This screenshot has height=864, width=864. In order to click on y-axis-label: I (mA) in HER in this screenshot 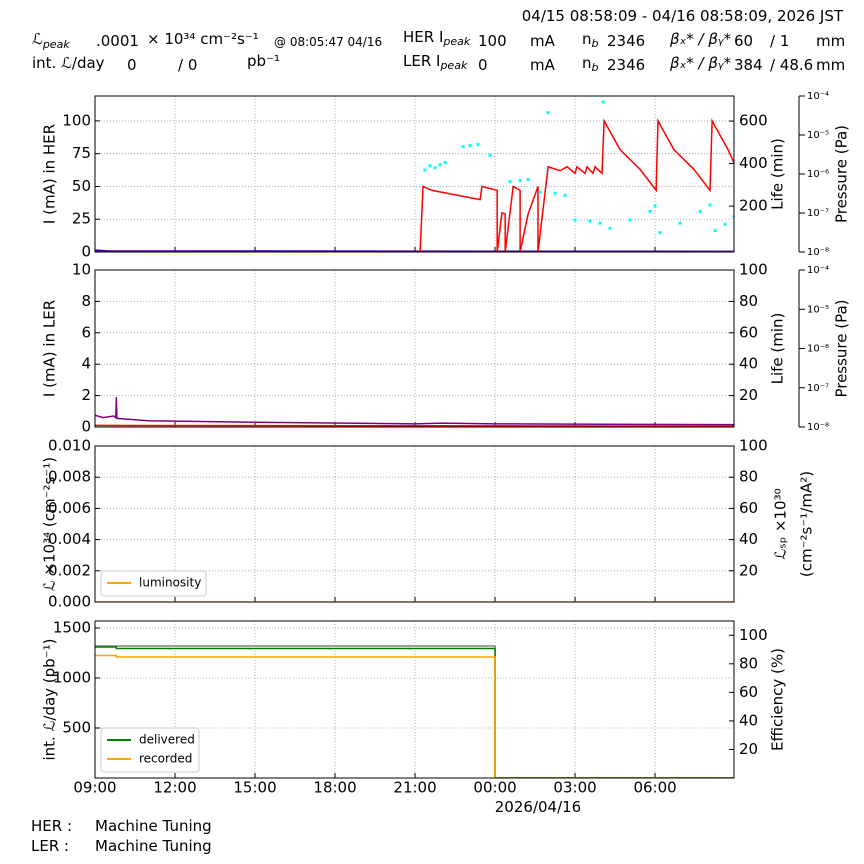, I will do `click(50, 174)`.